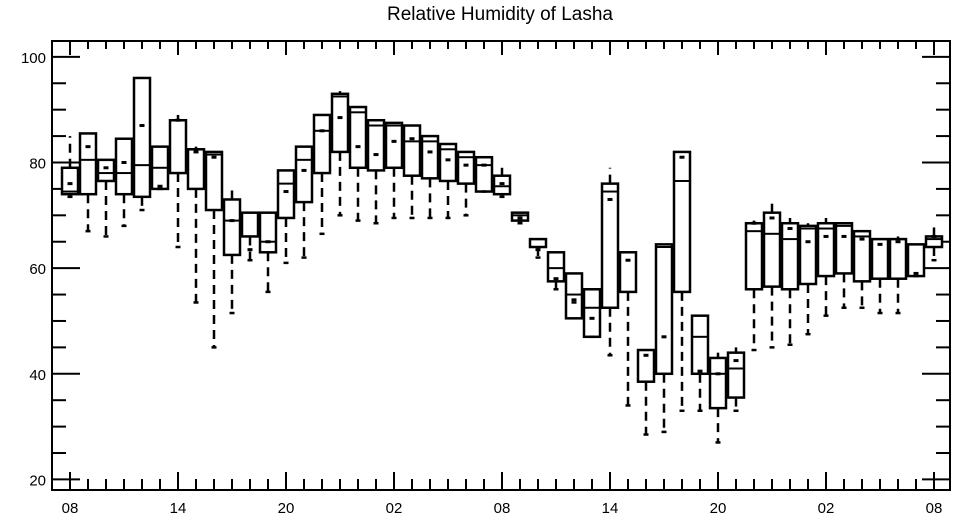  What do you see at coordinates (33, 58) in the screenshot?
I see `y-tick-label: 100` at bounding box center [33, 58].